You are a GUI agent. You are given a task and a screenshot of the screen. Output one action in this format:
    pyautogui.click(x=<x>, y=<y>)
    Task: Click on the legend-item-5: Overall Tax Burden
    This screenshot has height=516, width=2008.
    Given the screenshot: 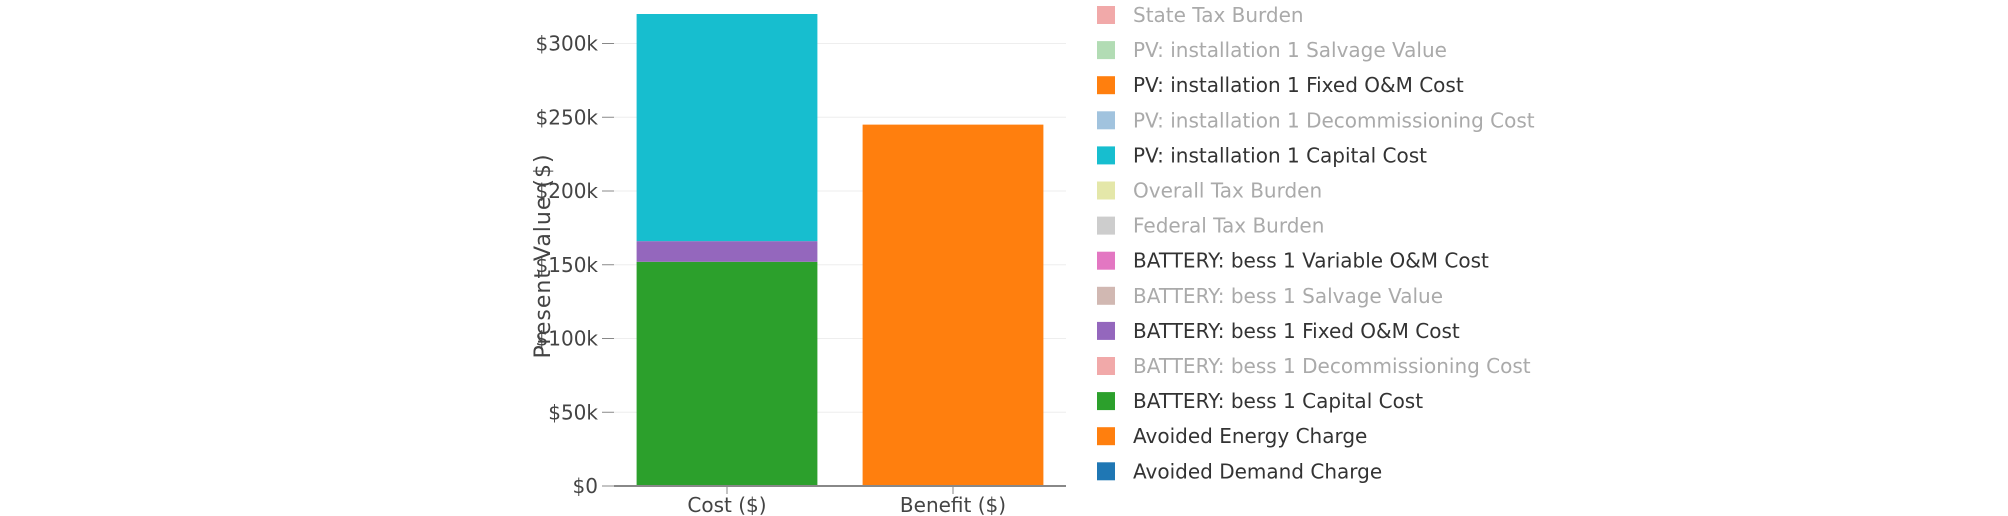 What is the action you would take?
    pyautogui.click(x=1209, y=191)
    